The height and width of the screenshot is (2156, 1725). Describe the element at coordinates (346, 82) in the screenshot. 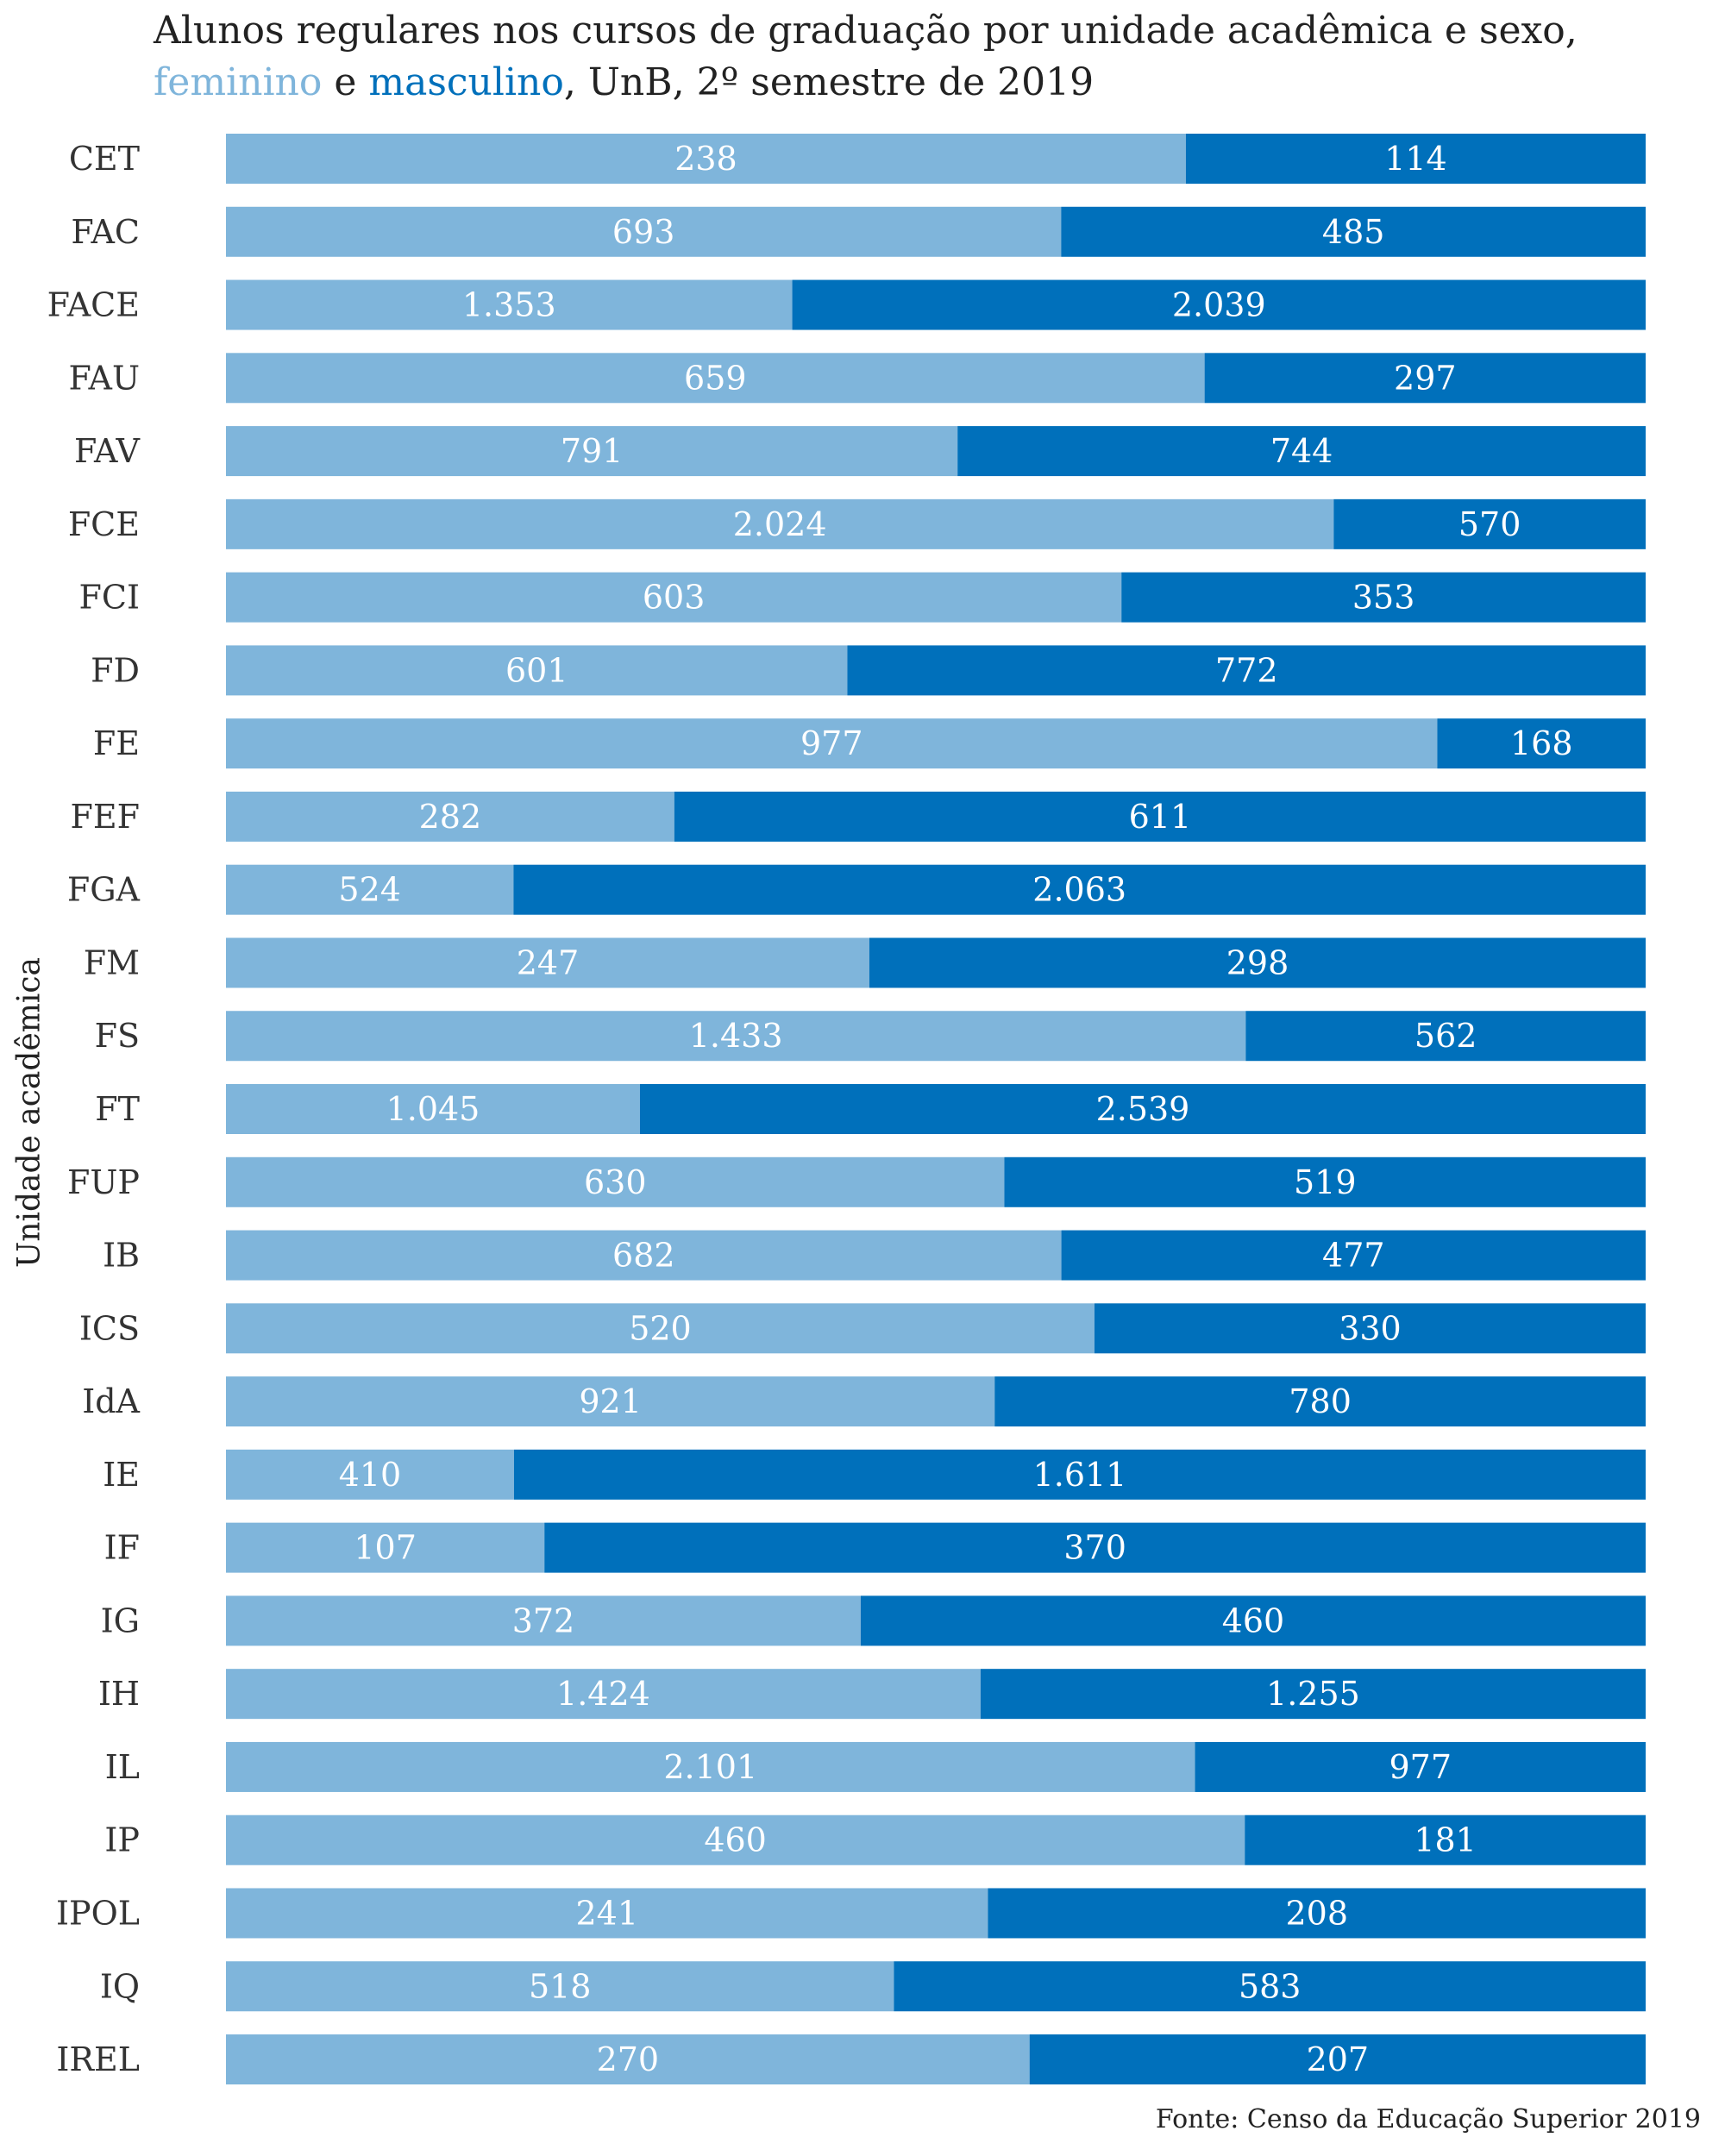

I see `title-joiner: e` at that location.